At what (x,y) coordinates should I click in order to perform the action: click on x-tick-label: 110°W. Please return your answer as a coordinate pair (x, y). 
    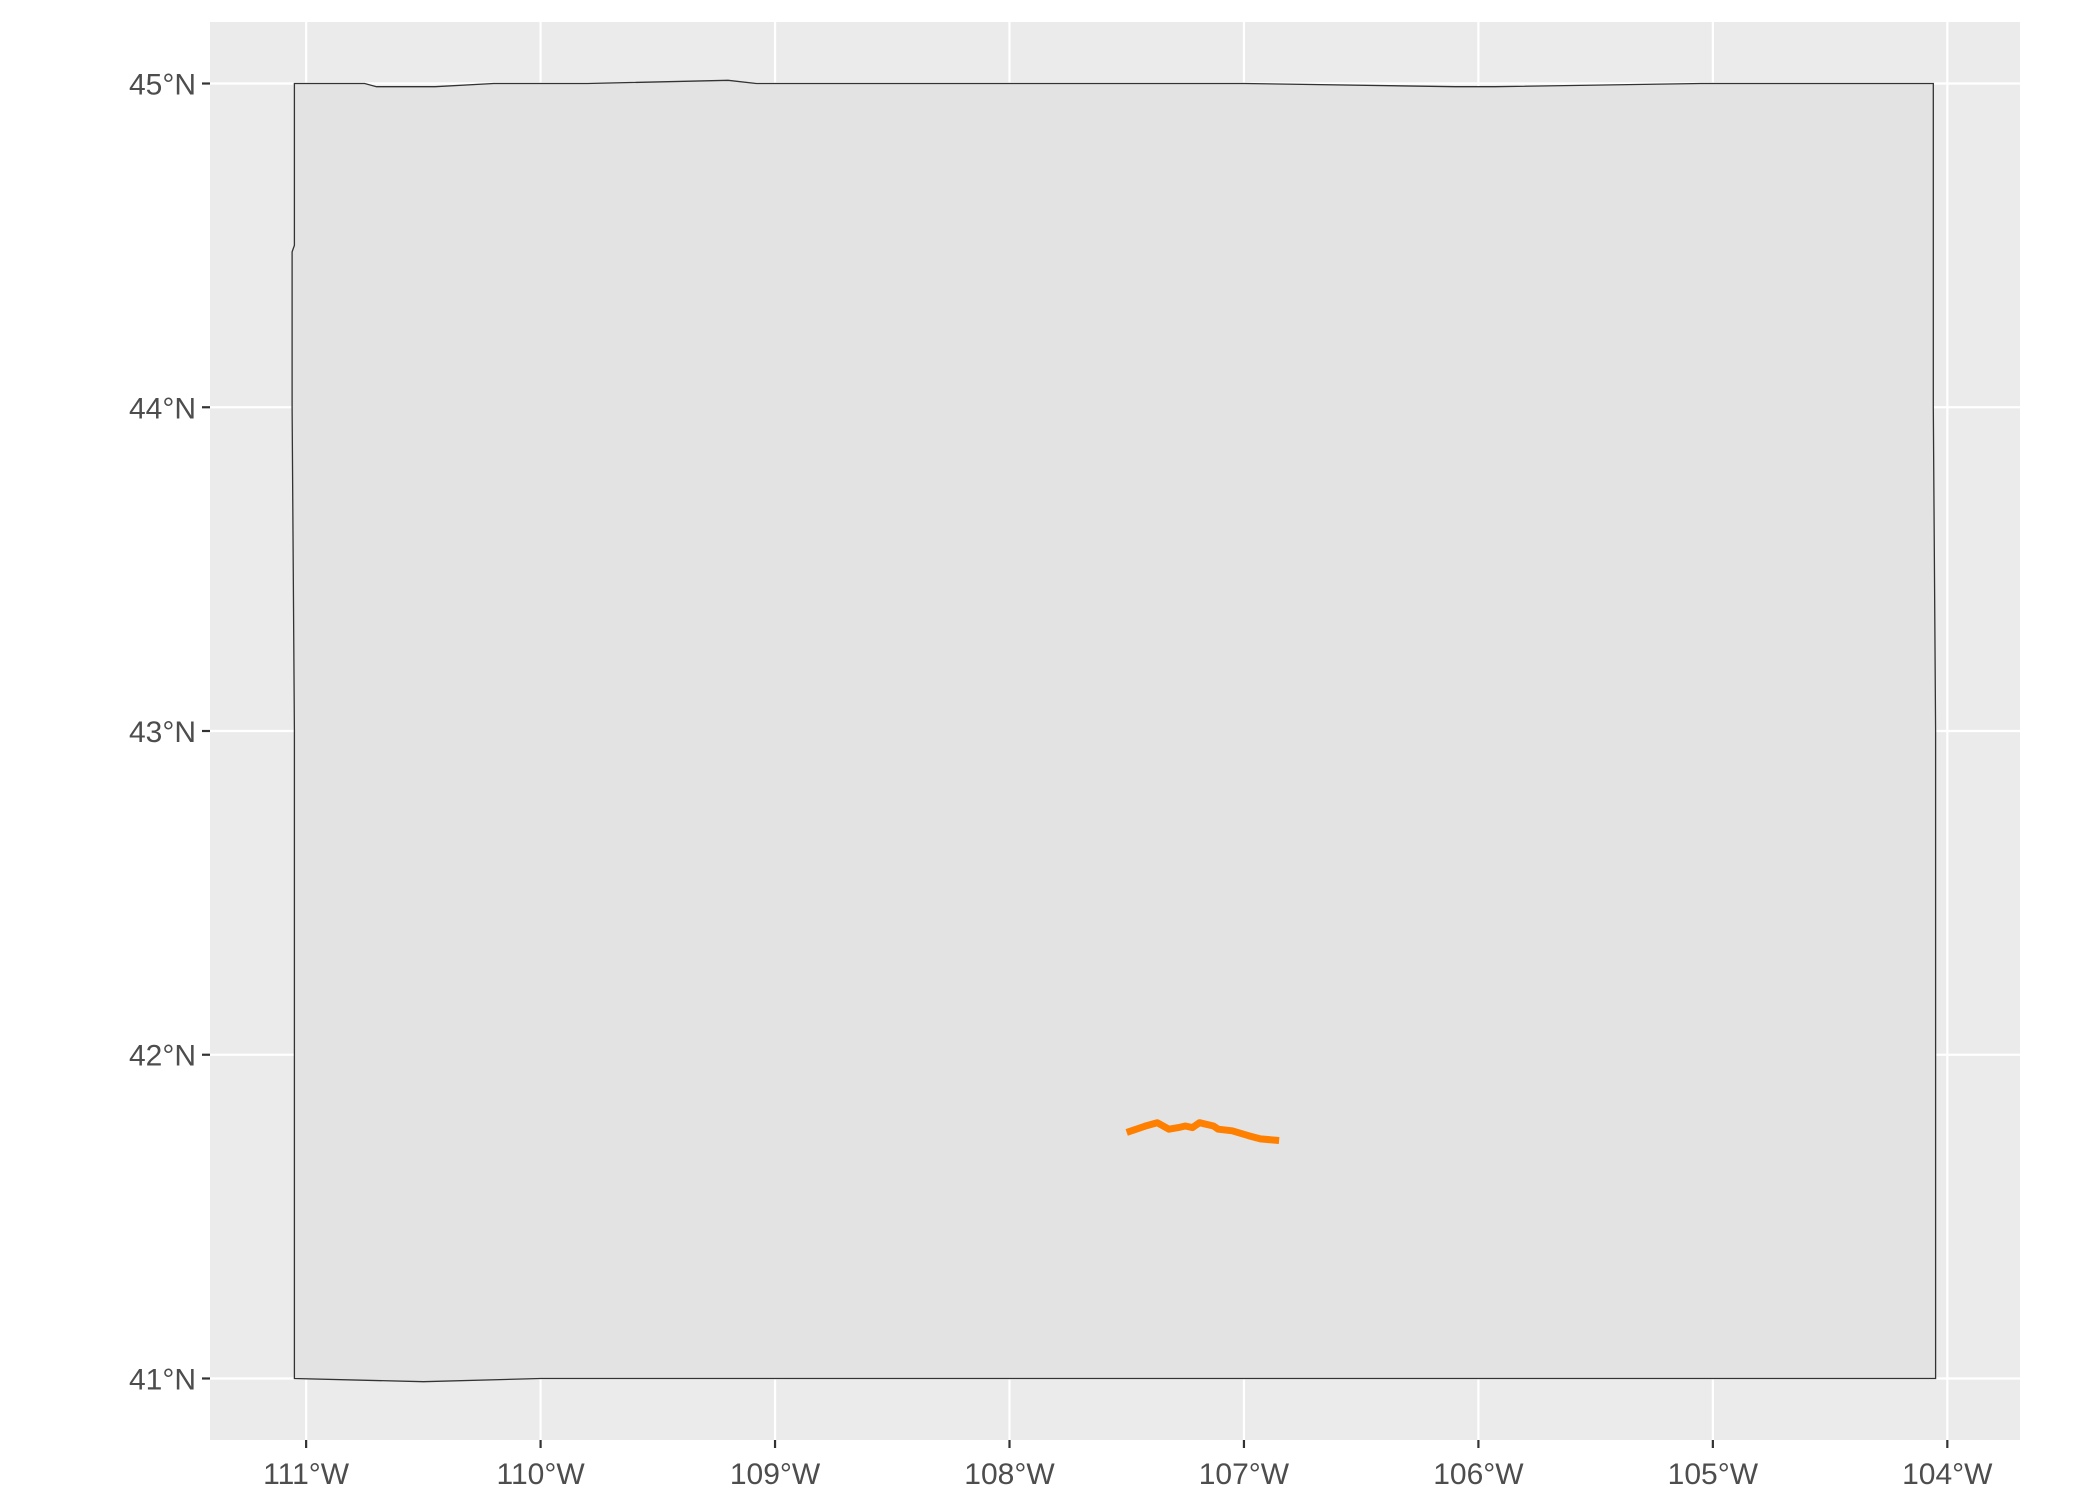
    Looking at the image, I should click on (541, 1474).